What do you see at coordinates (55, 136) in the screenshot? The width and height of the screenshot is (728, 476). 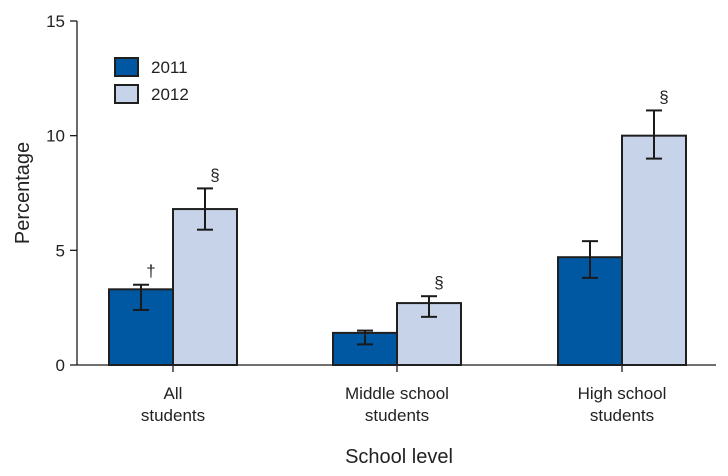 I see `y-tick-label-10: 10` at bounding box center [55, 136].